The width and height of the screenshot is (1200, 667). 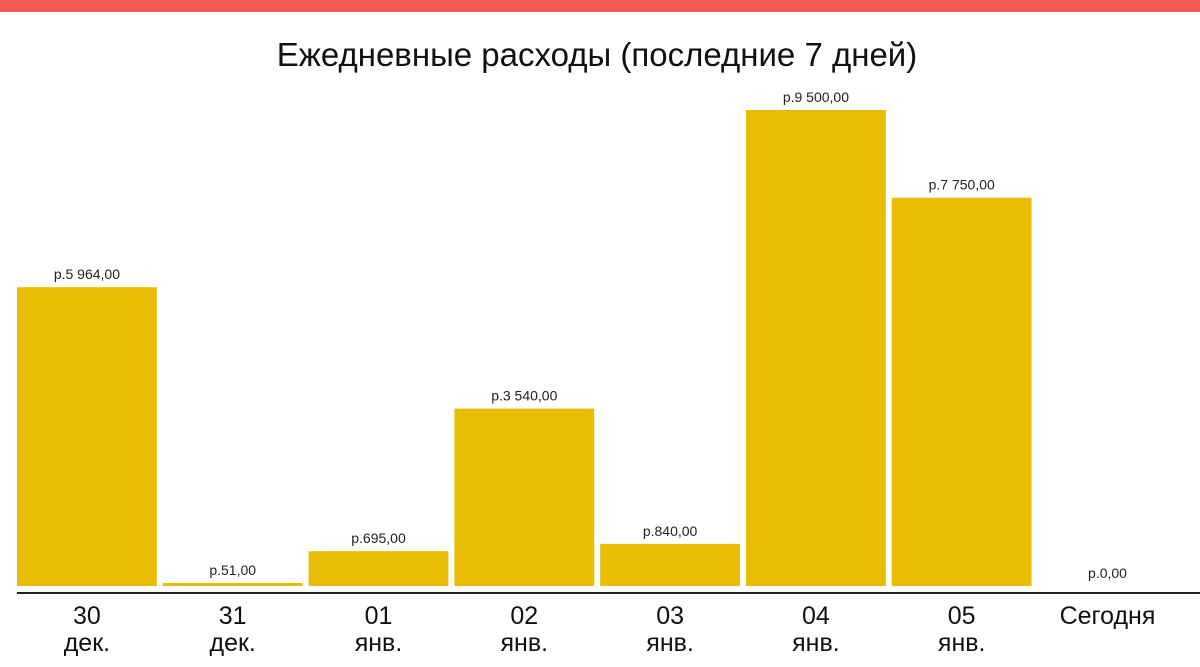 I want to click on x-tick-label-2: 01, so click(x=379, y=616).